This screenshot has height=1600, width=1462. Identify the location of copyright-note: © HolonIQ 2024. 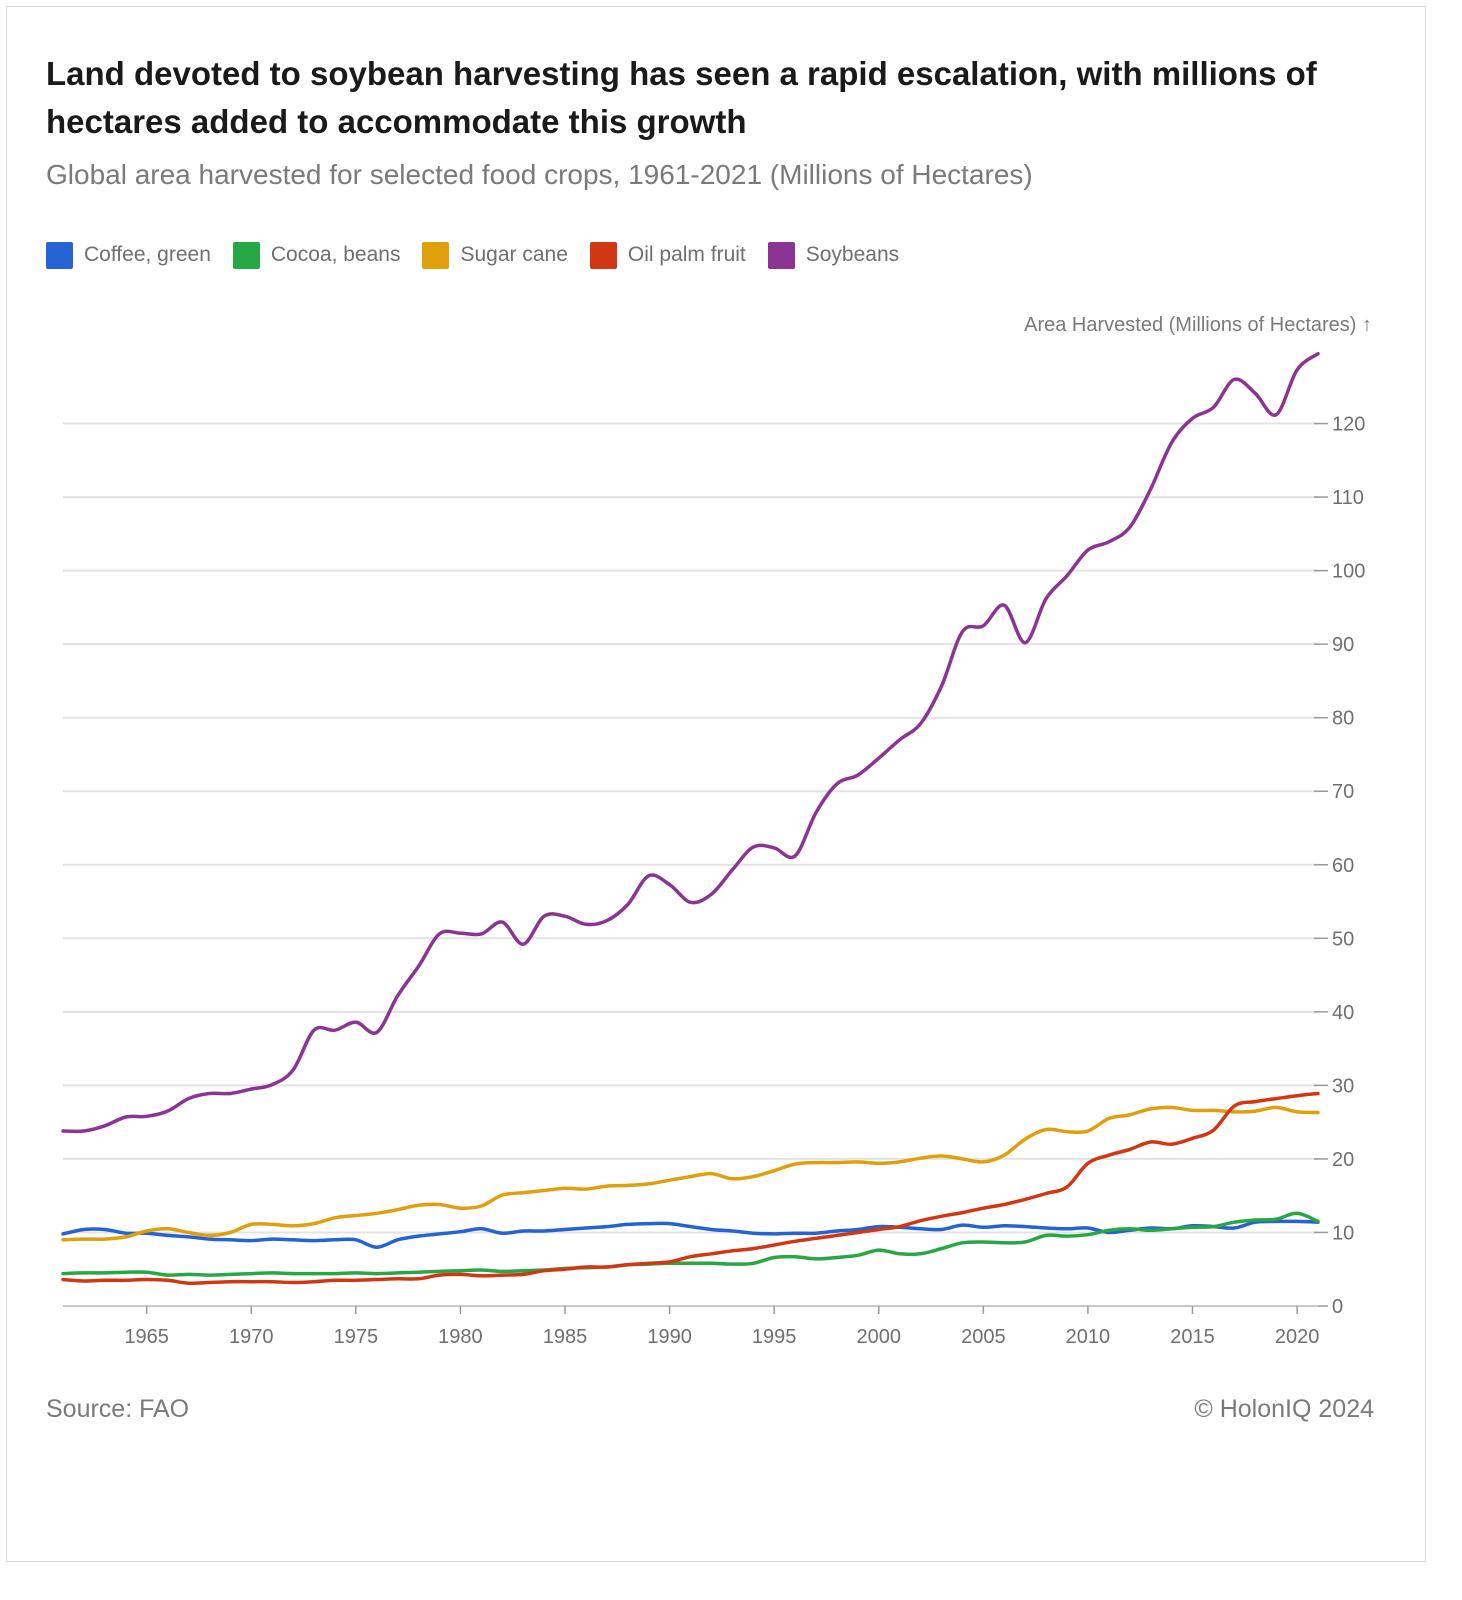
(1284, 1409).